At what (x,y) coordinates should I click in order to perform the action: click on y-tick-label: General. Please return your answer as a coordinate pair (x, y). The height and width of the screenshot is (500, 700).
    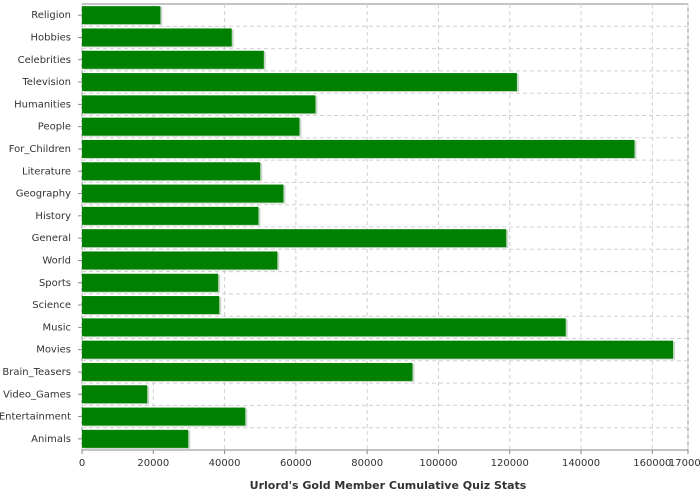
    Looking at the image, I should click on (51, 238).